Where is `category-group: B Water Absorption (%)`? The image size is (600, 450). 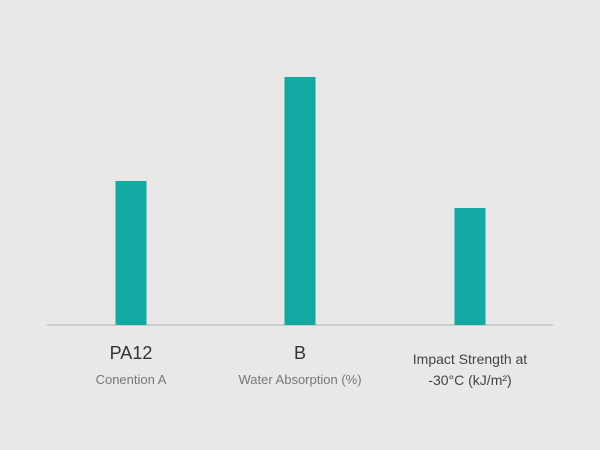 category-group: B Water Absorption (%) is located at coordinates (300, 365).